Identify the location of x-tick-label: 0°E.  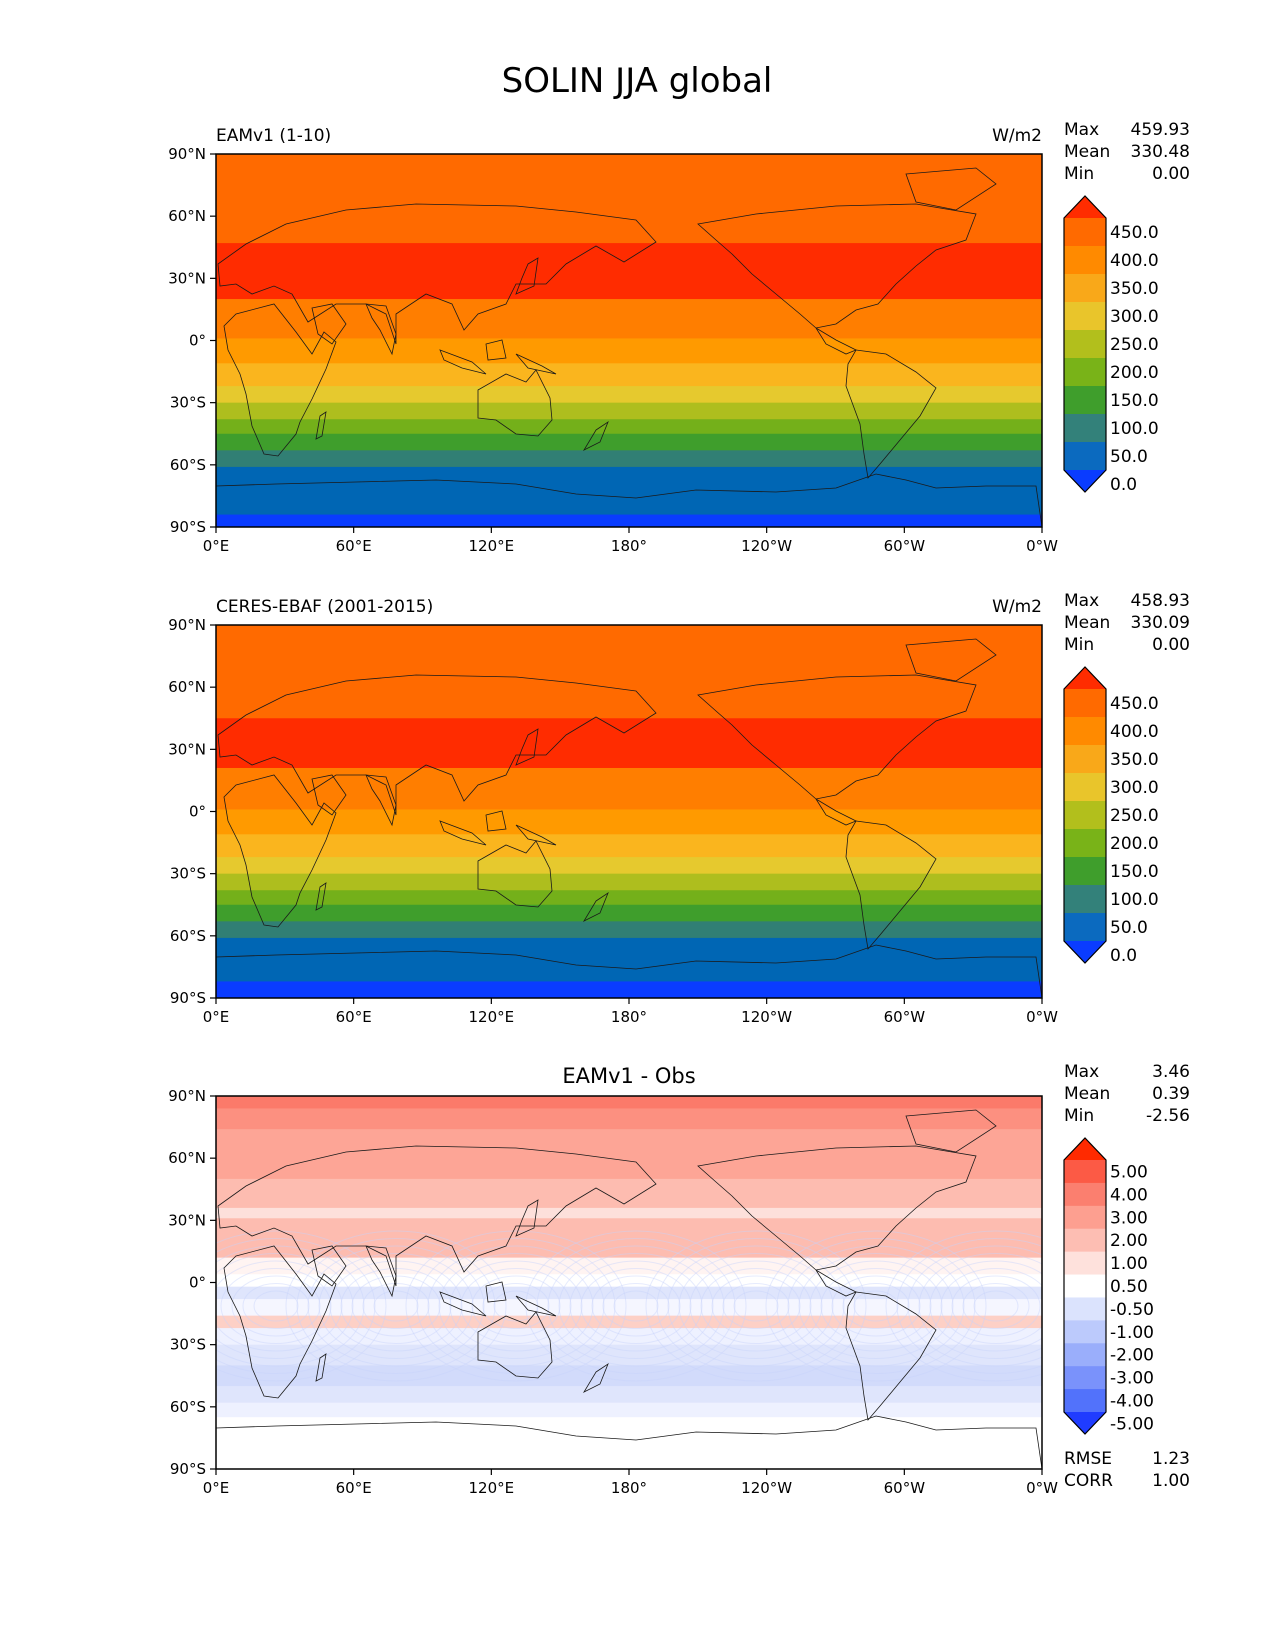
(216, 1488).